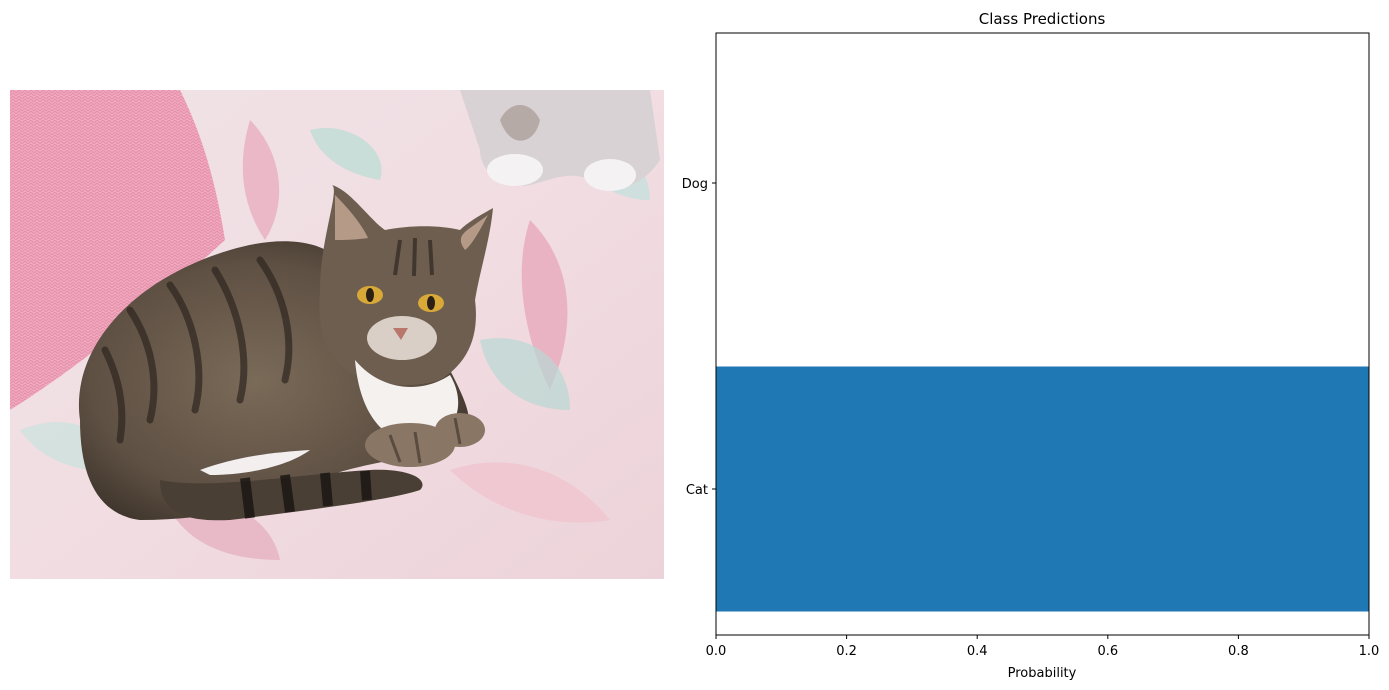  Describe the element at coordinates (1107, 651) in the screenshot. I see `x-tick-label: 0.6` at that location.